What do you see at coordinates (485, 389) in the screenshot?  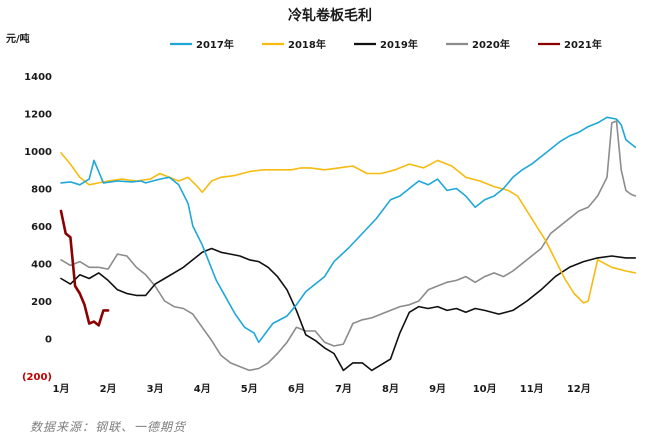 I see `x-tick-label: 10月` at bounding box center [485, 389].